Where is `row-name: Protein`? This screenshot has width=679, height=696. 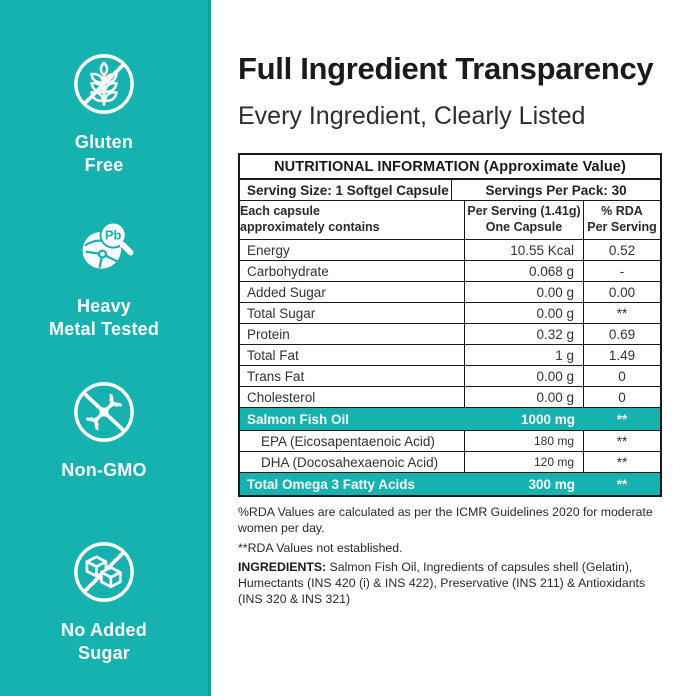 row-name: Protein is located at coordinates (352, 334).